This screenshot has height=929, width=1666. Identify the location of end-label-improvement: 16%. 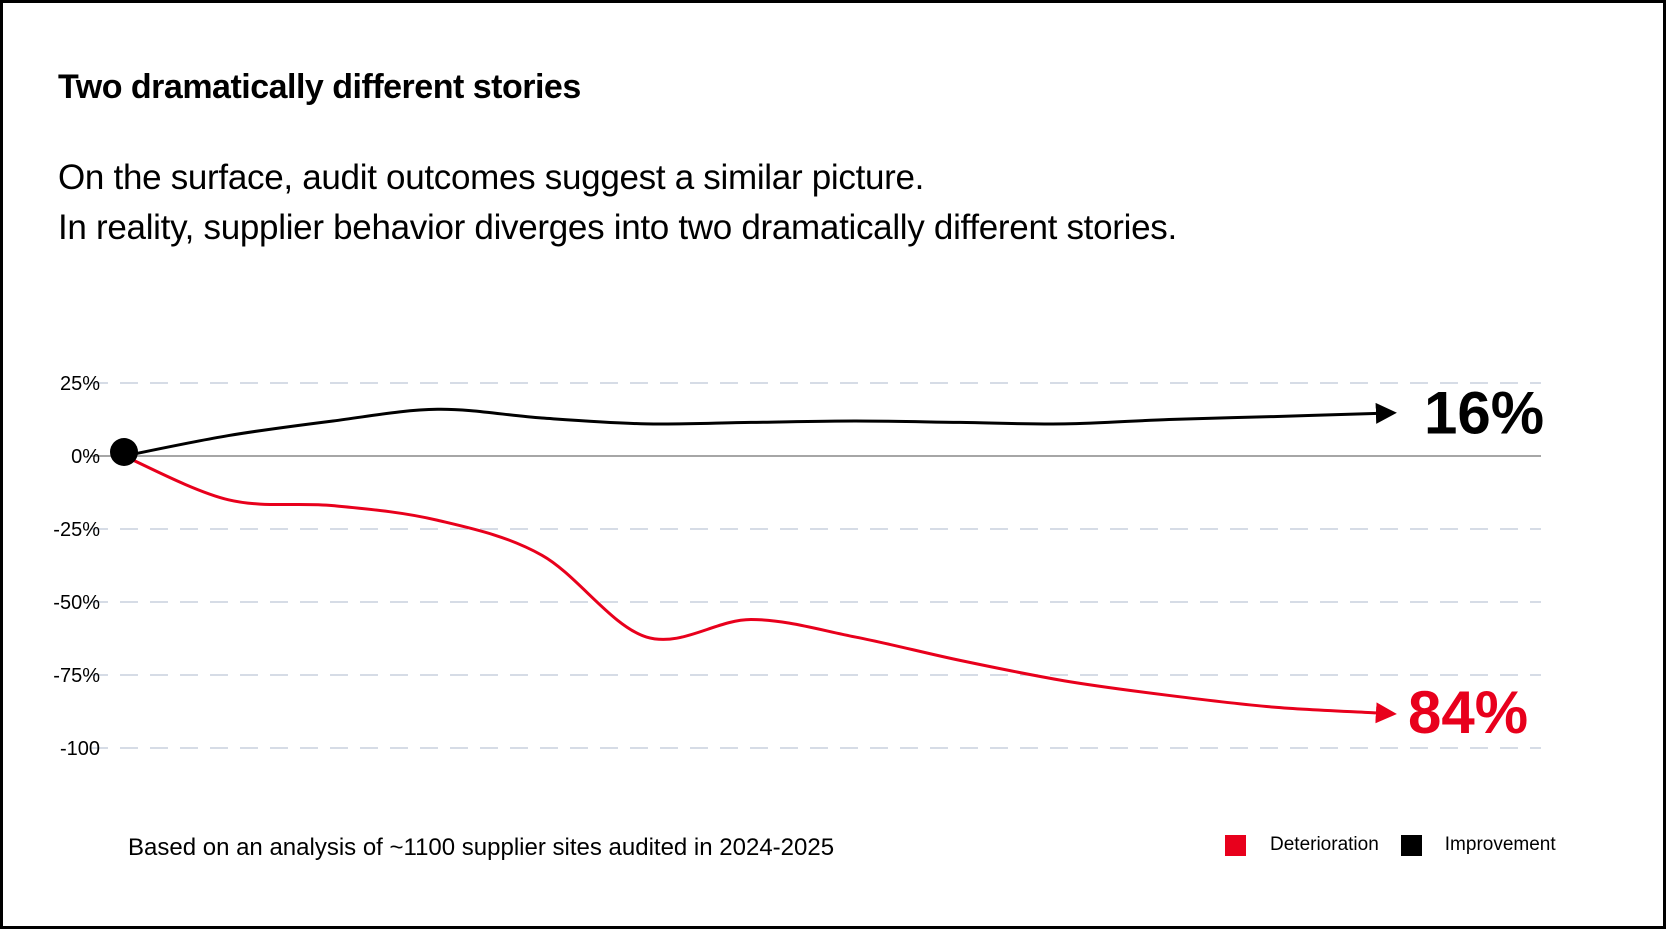
(1484, 412).